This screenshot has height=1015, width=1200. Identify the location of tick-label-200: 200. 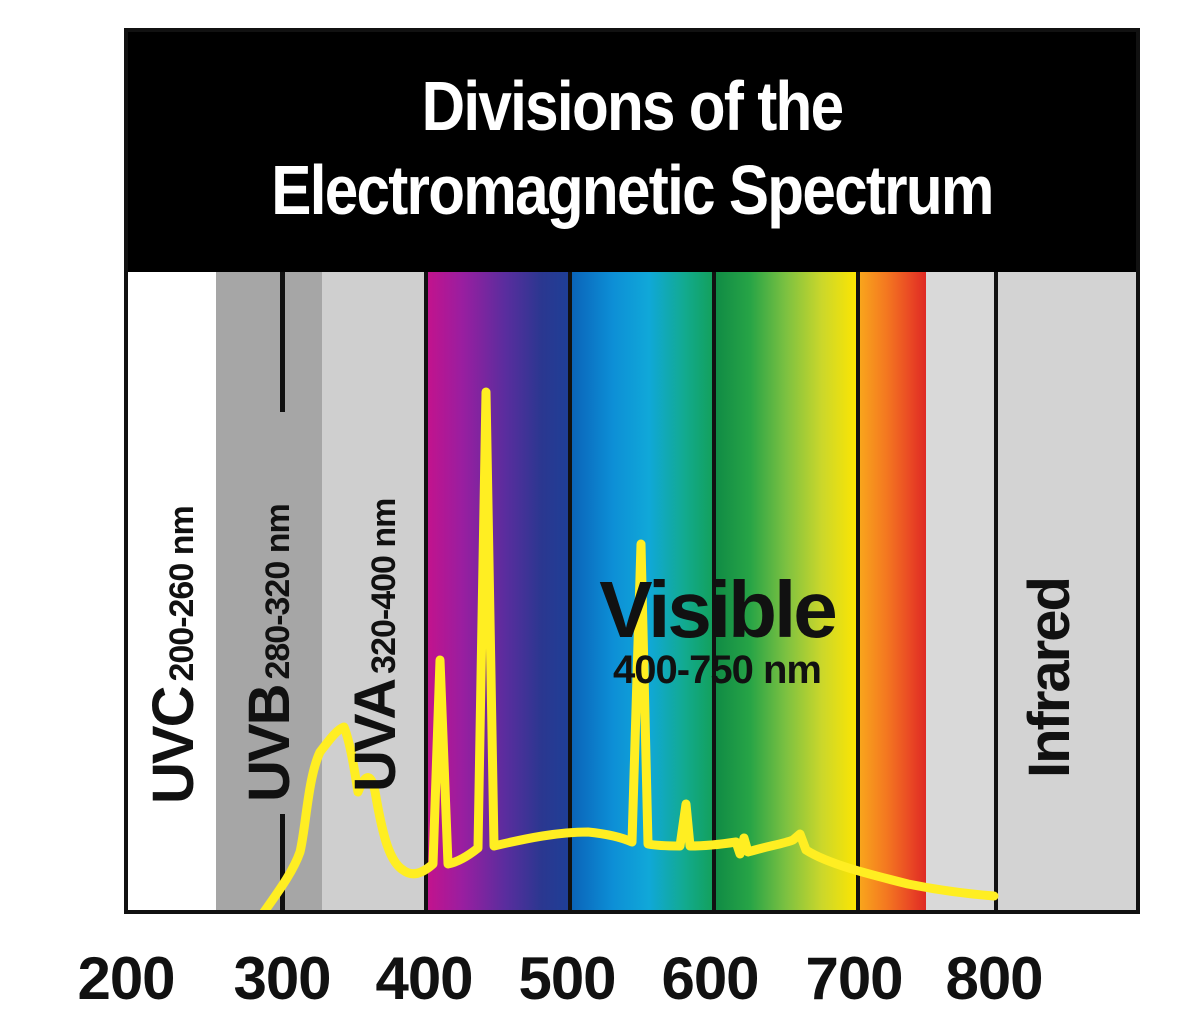
(126, 978).